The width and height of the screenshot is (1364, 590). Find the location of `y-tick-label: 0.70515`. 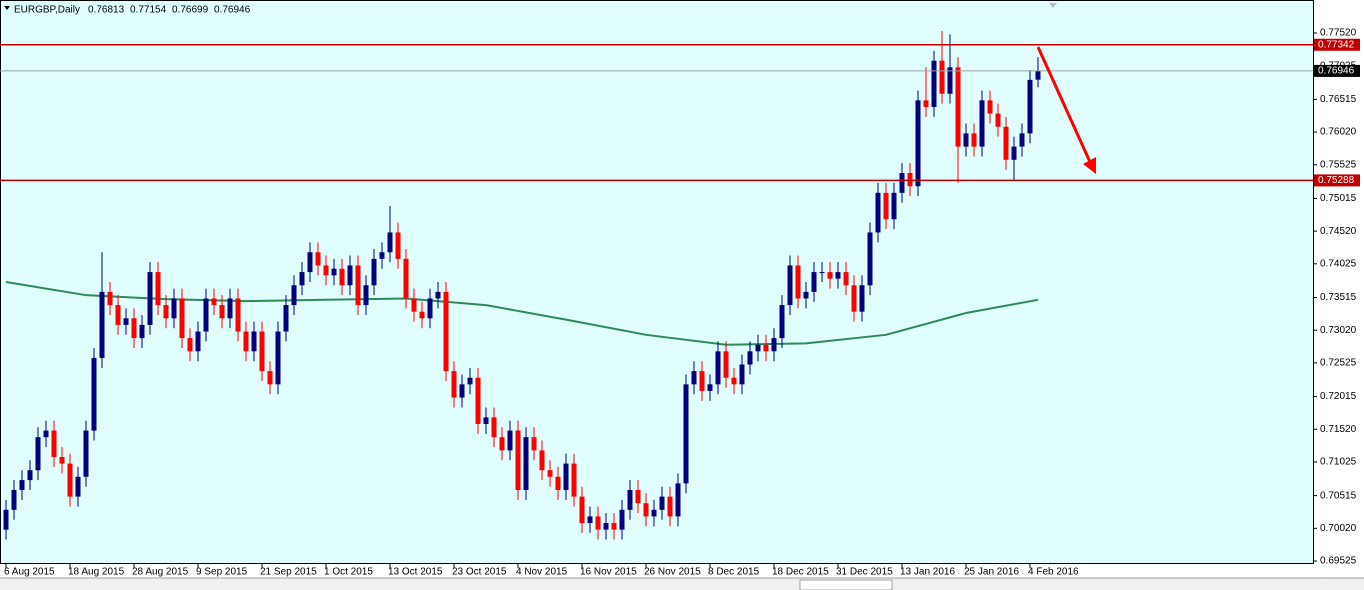

y-tick-label: 0.70515 is located at coordinates (1338, 495).